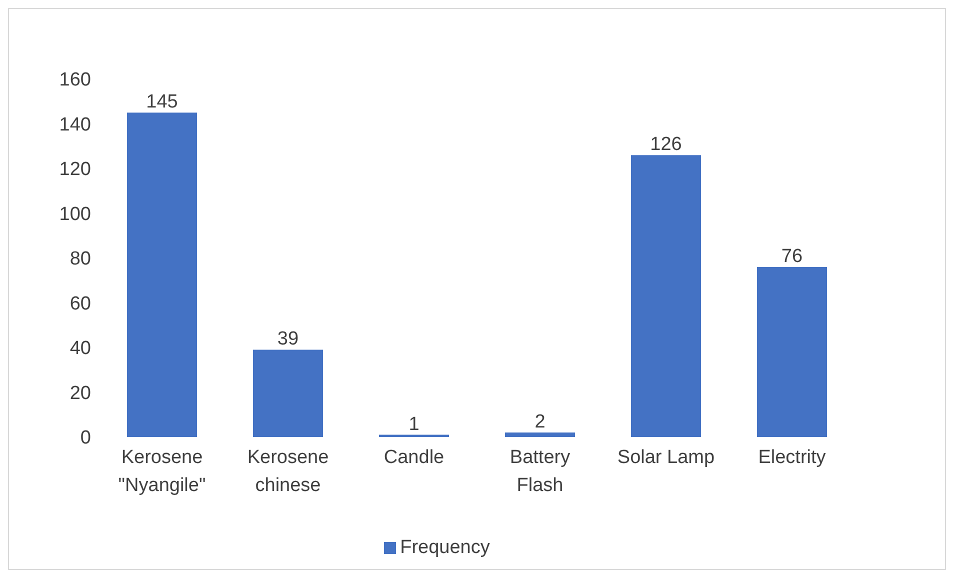  I want to click on y-tick-label: 60, so click(80, 303).